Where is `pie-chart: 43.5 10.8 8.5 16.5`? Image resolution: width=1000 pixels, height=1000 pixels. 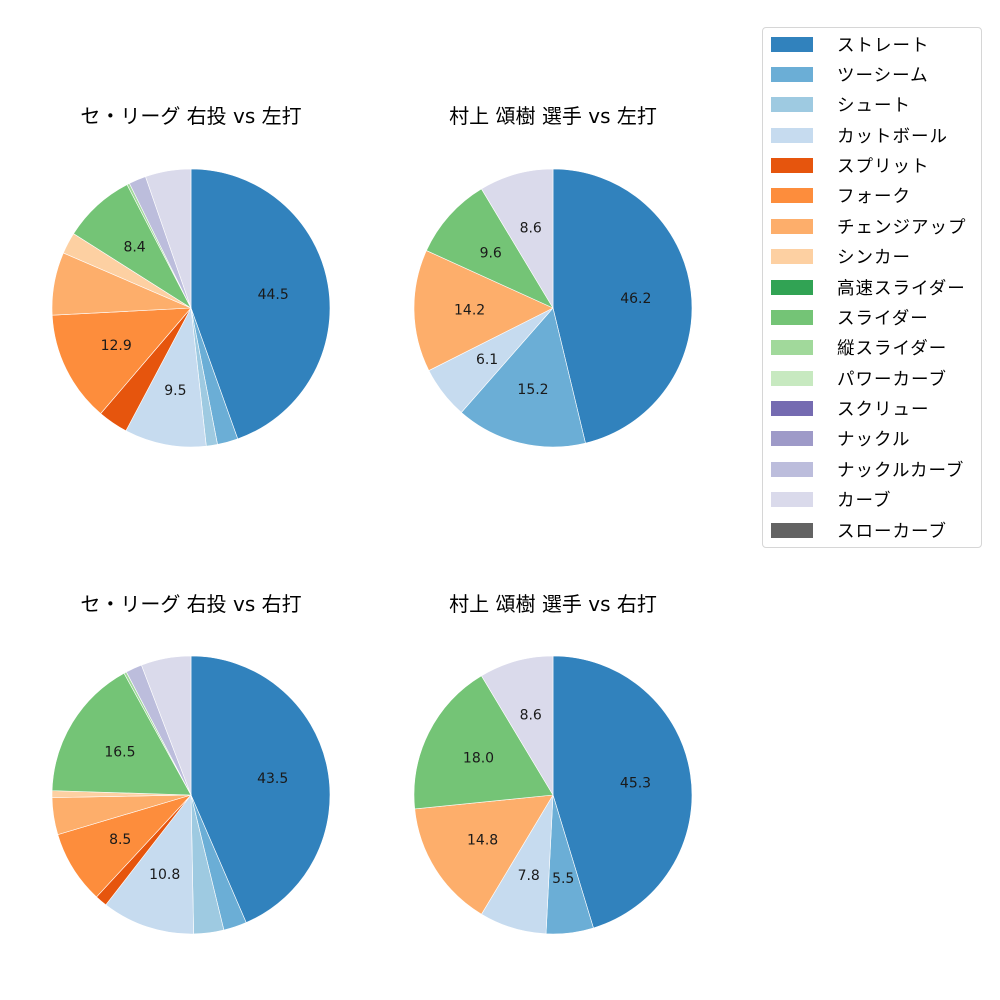
pie-chart: 43.5 10.8 8.5 16.5 is located at coordinates (191, 795).